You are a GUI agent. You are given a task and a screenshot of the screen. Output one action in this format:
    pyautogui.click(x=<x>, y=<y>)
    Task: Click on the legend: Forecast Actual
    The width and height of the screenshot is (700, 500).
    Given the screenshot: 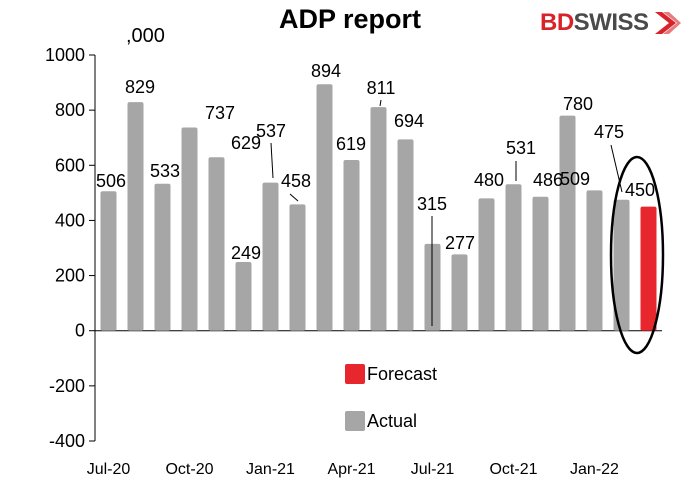 What is the action you would take?
    pyautogui.click(x=391, y=410)
    